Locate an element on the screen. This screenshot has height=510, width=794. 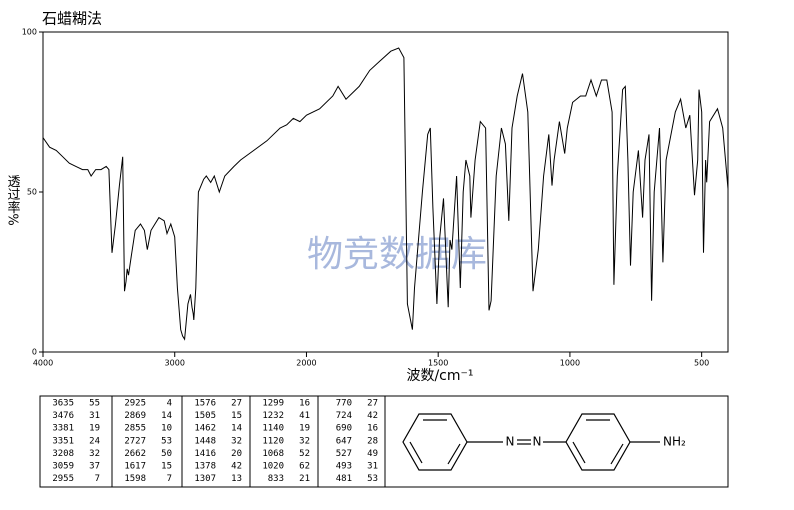
peak-wavenumber: 833 is located at coordinates (276, 479).